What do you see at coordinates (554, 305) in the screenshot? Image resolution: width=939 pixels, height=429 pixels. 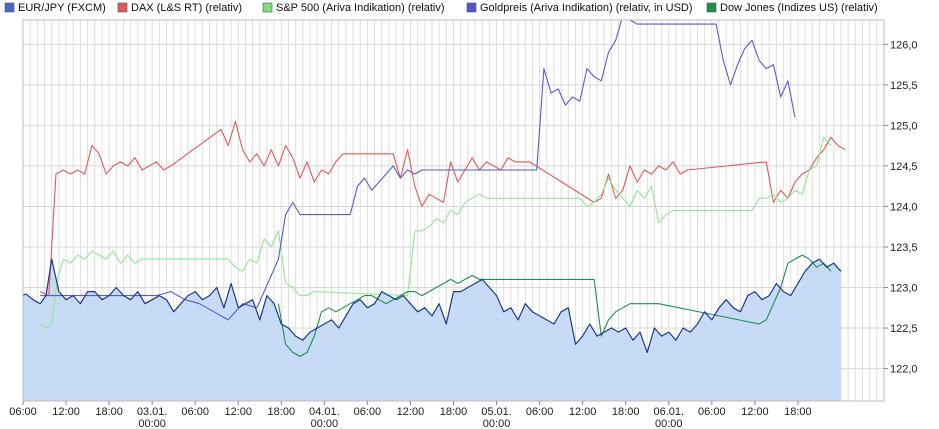 I see `series-line-dowjones` at bounding box center [554, 305].